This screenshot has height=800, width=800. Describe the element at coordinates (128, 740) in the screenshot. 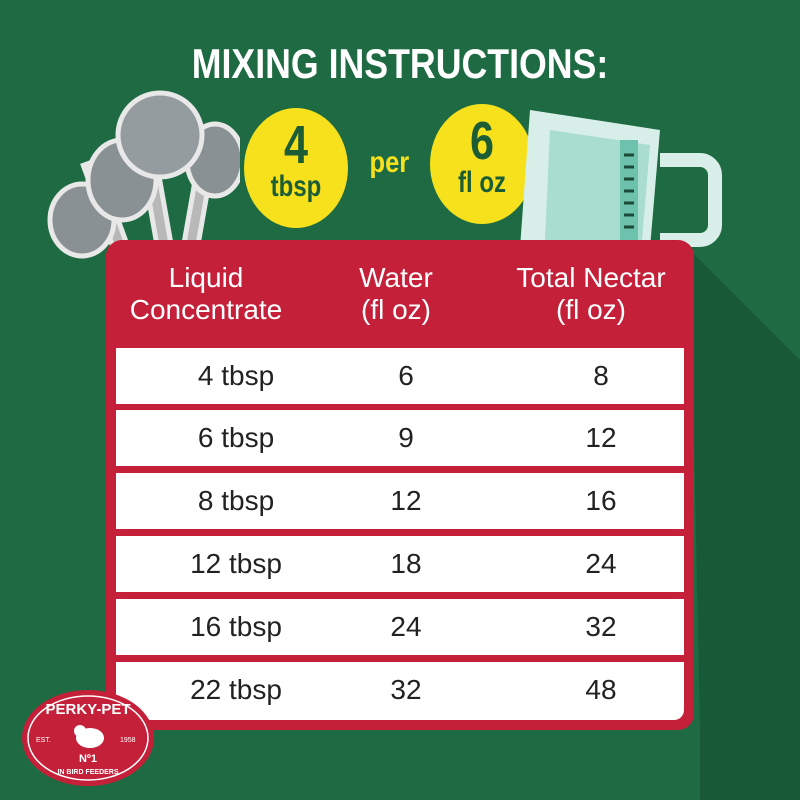

I see `svg-text: 1958` at that location.